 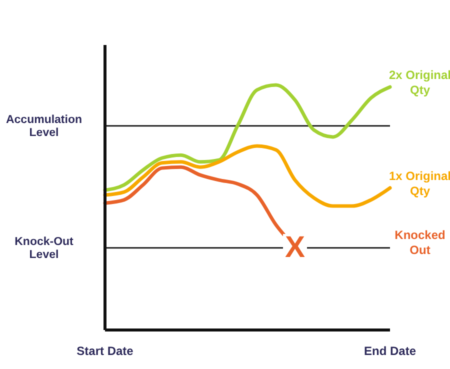 I want to click on annotation: X, so click(x=295, y=247).